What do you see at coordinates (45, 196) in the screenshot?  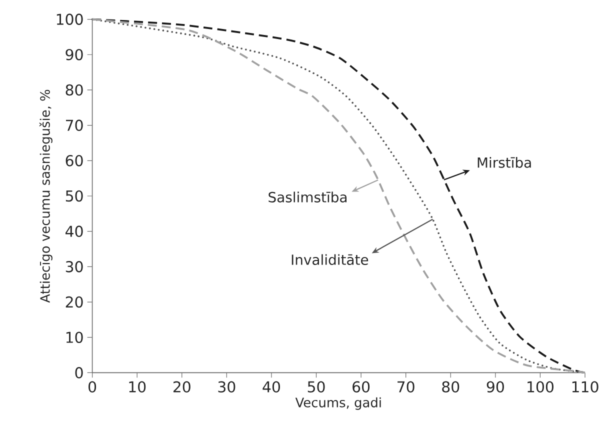 I see `y-axis-title: Attiecīgo vecumu sasniegušie, %` at bounding box center [45, 196].